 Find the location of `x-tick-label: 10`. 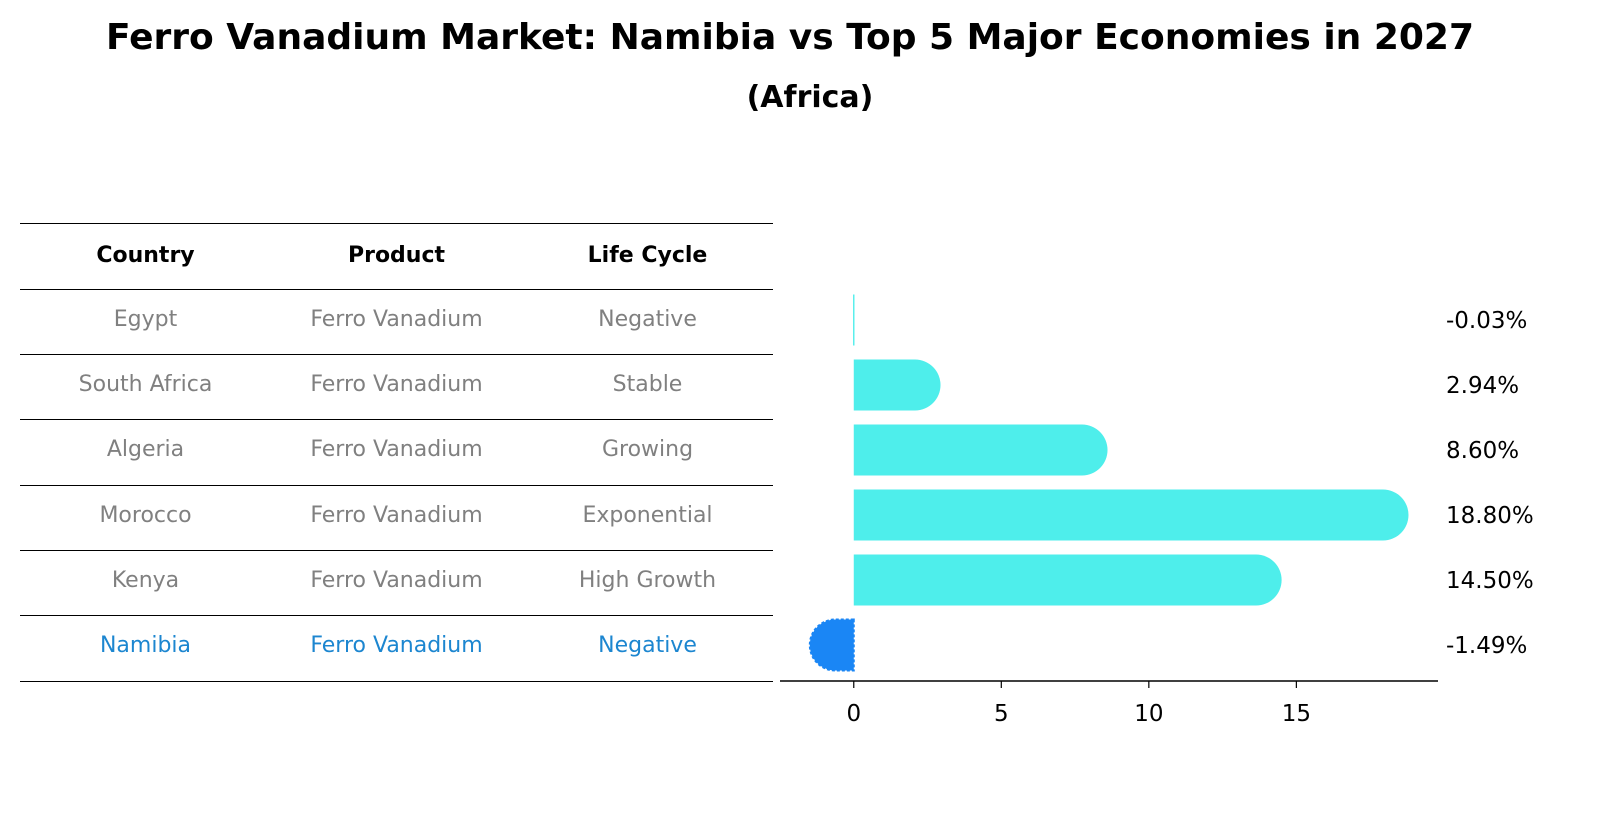

x-tick-label: 10 is located at coordinates (1148, 714).